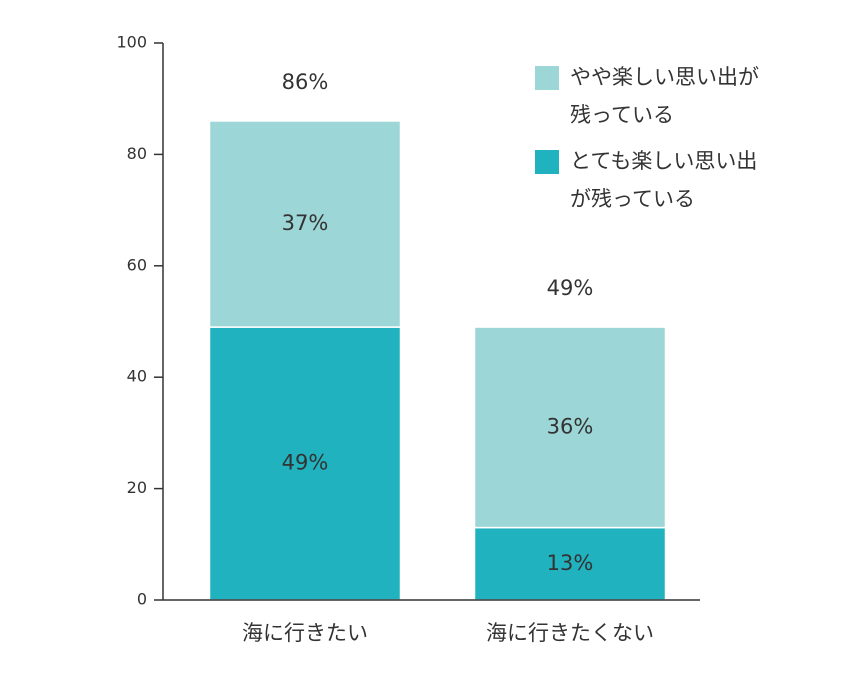  What do you see at coordinates (137, 153) in the screenshot?
I see `y-tick-label: 80` at bounding box center [137, 153].